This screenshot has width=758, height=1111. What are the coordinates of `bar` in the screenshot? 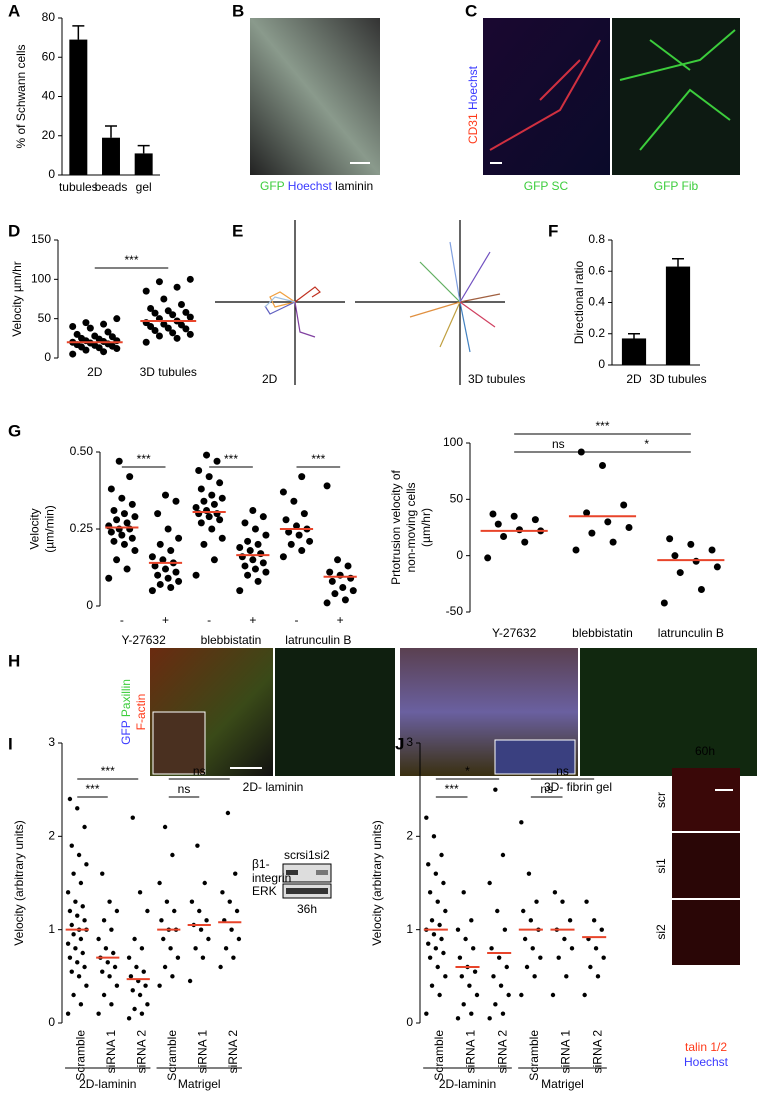 It's located at (78, 107).